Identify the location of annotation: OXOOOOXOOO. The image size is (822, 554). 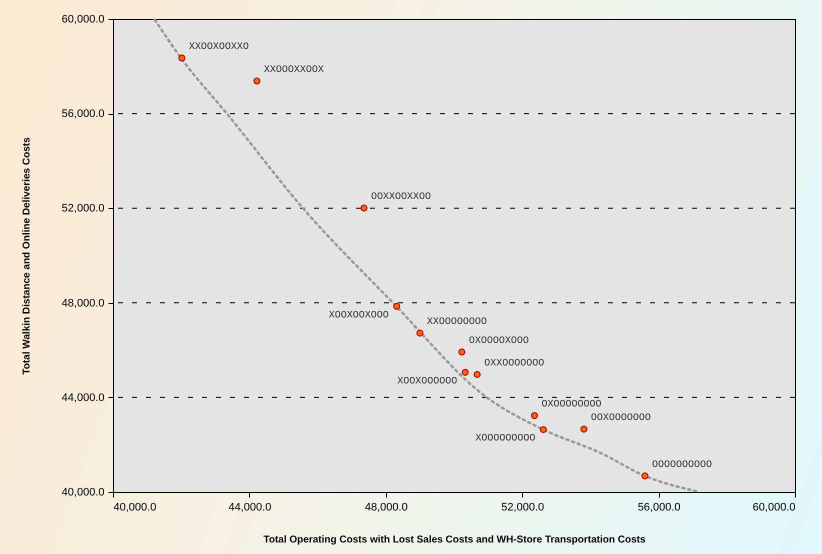
(498, 341).